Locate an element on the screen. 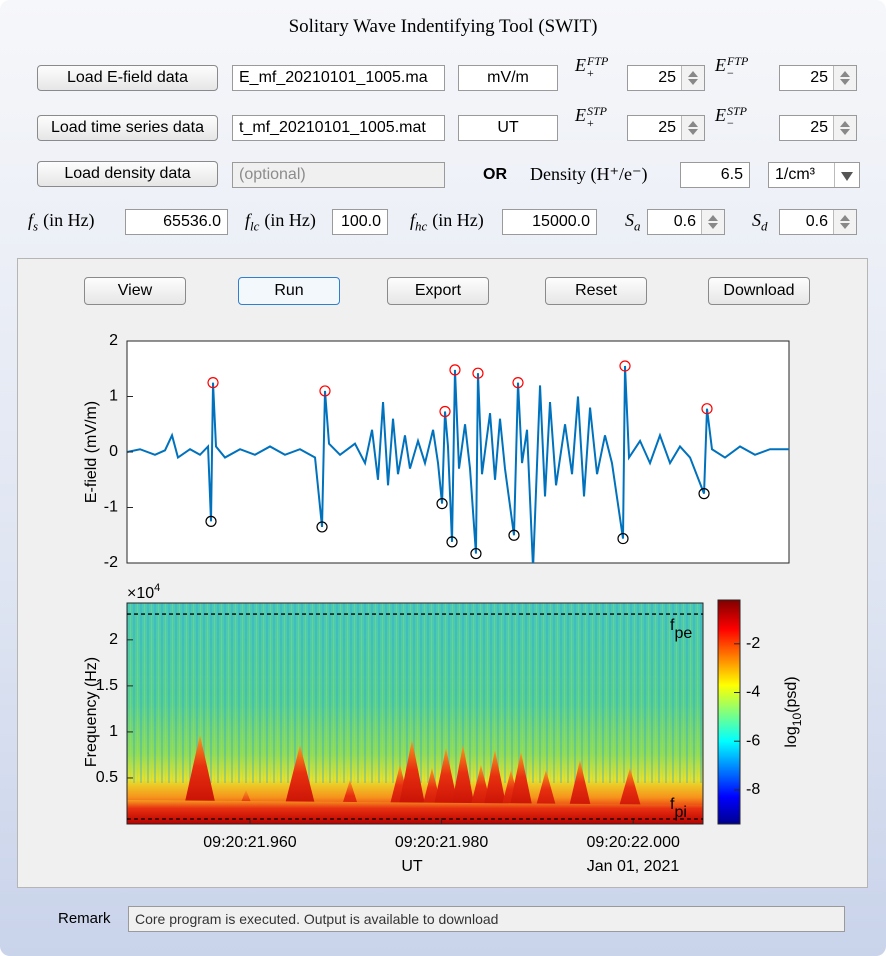 The height and width of the screenshot is (956, 886). unit-field: mV/m is located at coordinates (508, 78).